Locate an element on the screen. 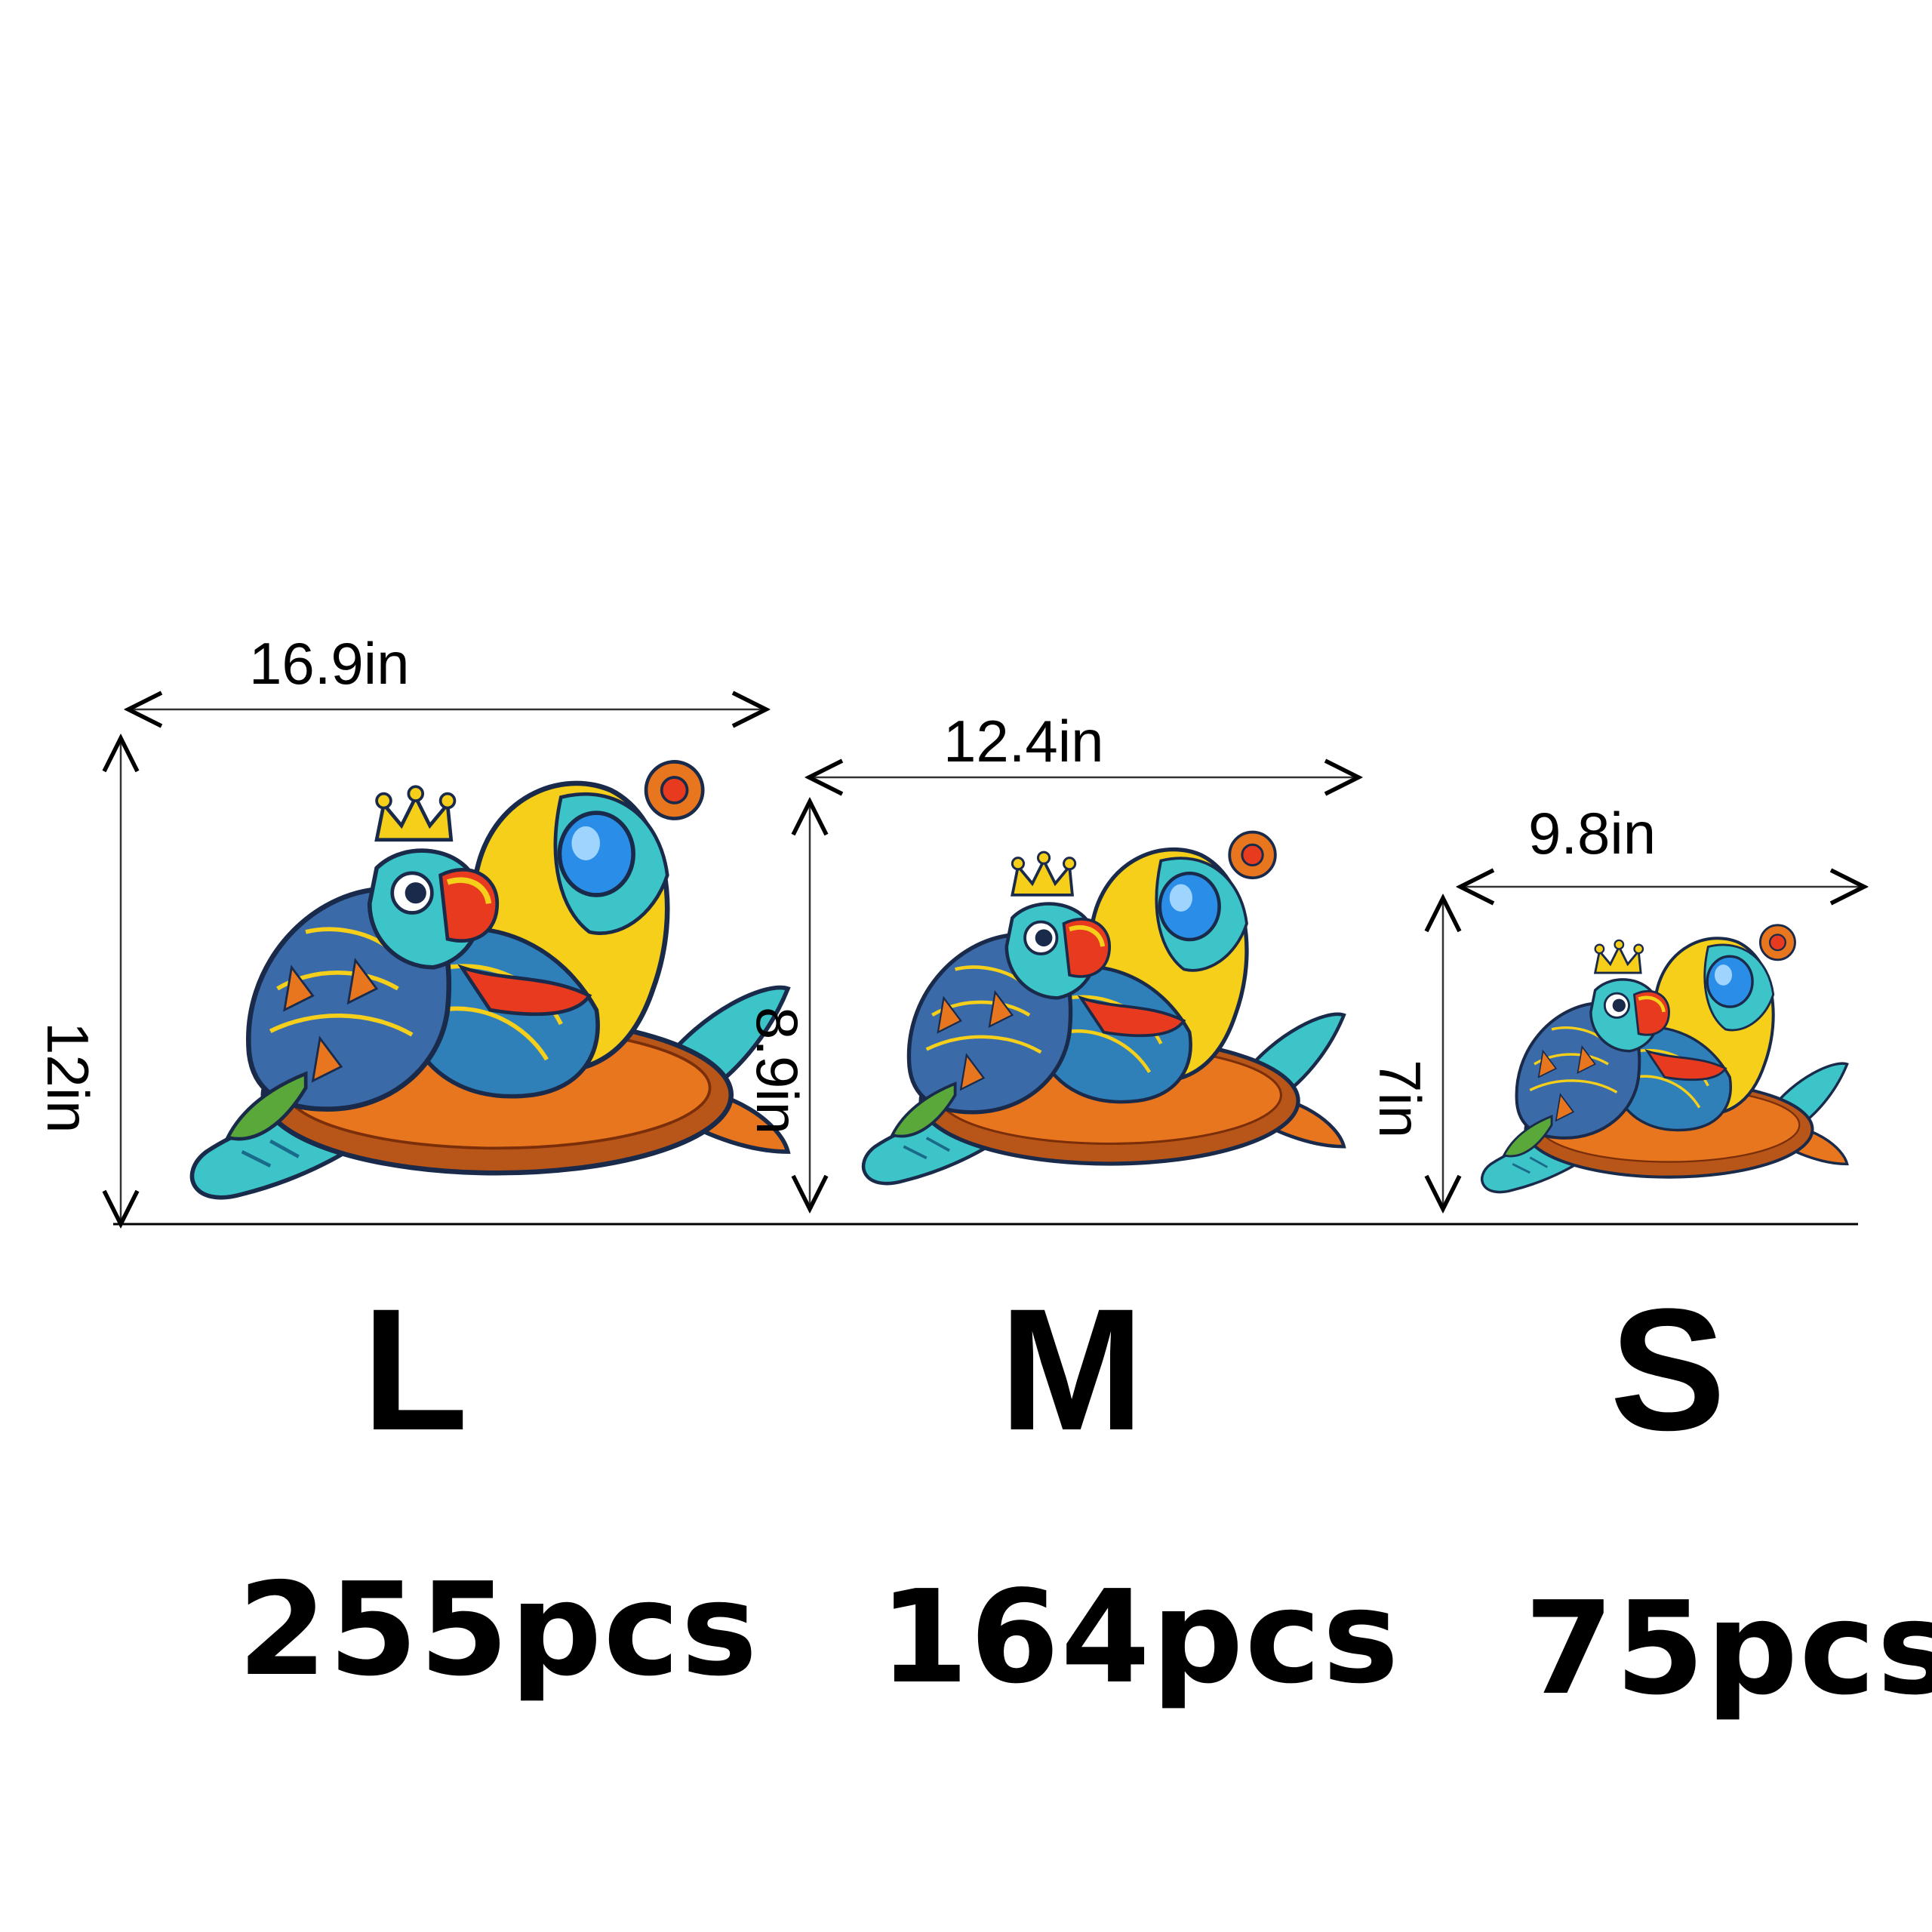 The width and height of the screenshot is (1932, 1932). piece-count-s: 75pcs is located at coordinates (1728, 1649).